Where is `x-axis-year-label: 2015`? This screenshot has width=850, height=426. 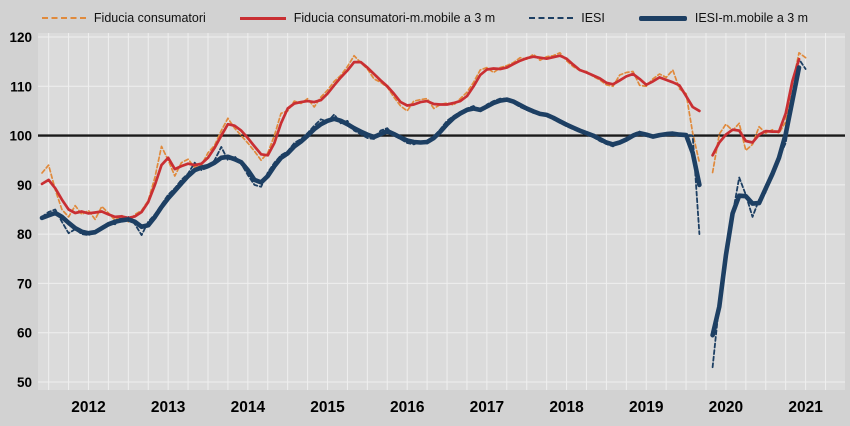 x-axis-year-label: 2015 is located at coordinates (327, 407).